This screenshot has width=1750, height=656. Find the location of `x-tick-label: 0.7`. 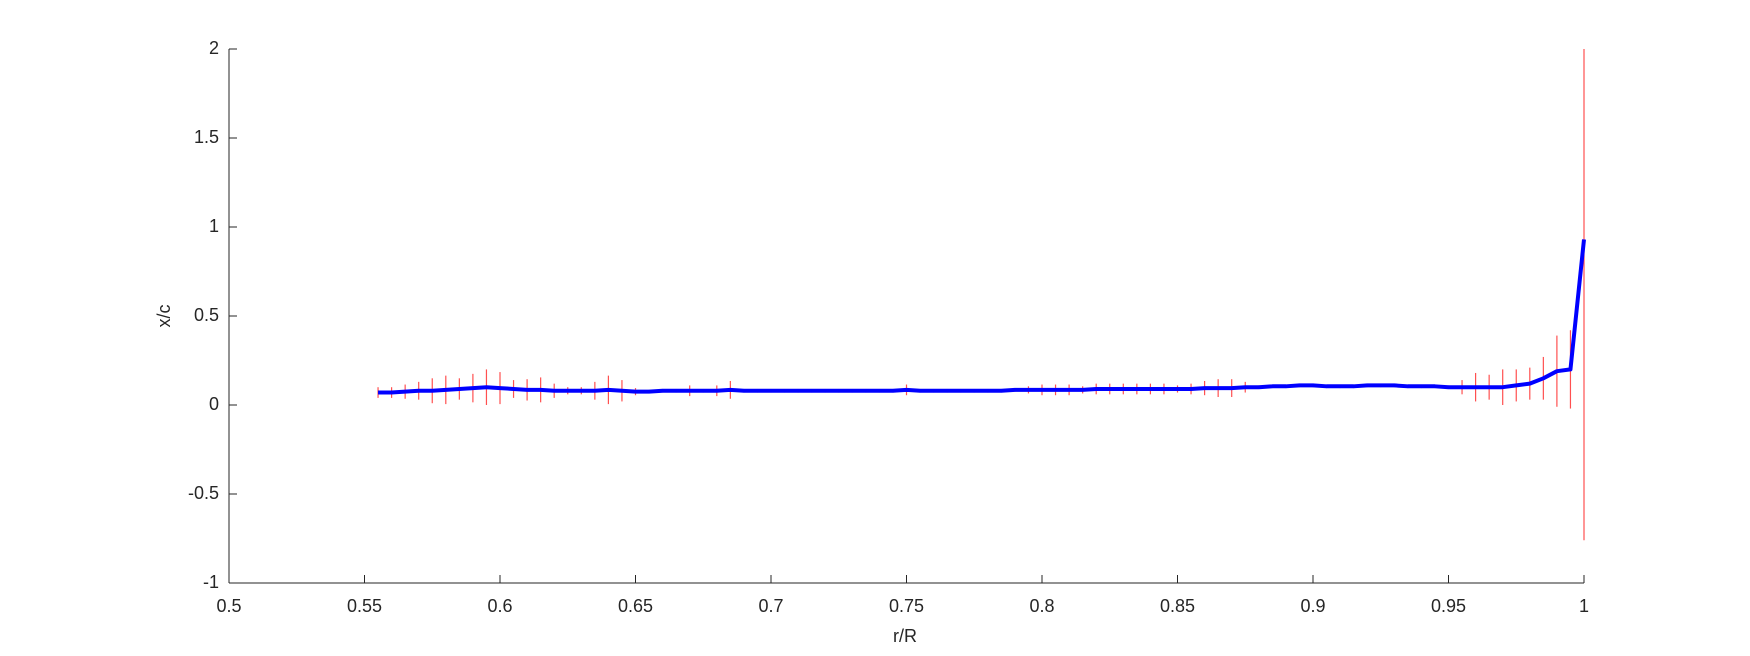

x-tick-label: 0.7 is located at coordinates (770, 606).